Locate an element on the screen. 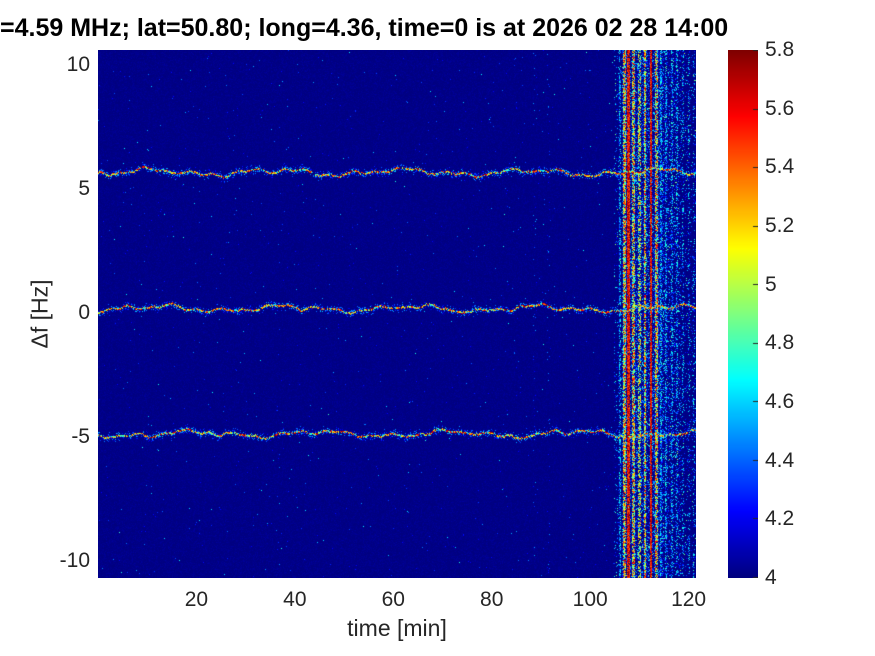  y-tick-label: 5 is located at coordinates (84, 188).